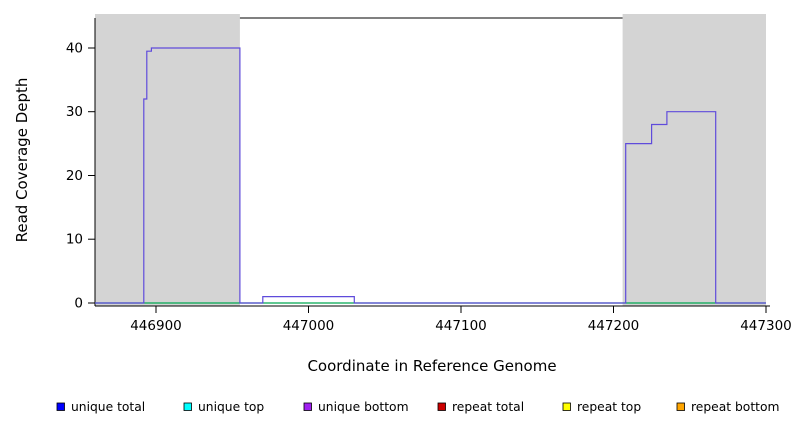 The height and width of the screenshot is (432, 792). I want to click on legend-label-unique-total: unique total, so click(108, 407).